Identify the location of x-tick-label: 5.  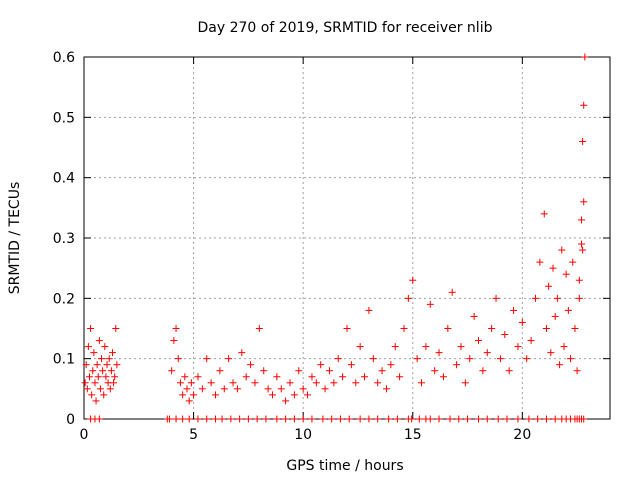
(193, 435).